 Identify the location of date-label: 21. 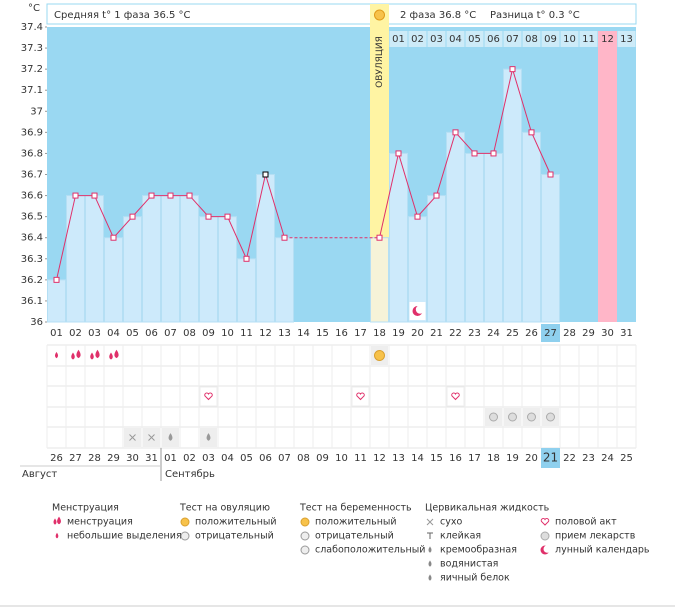
(550, 458).